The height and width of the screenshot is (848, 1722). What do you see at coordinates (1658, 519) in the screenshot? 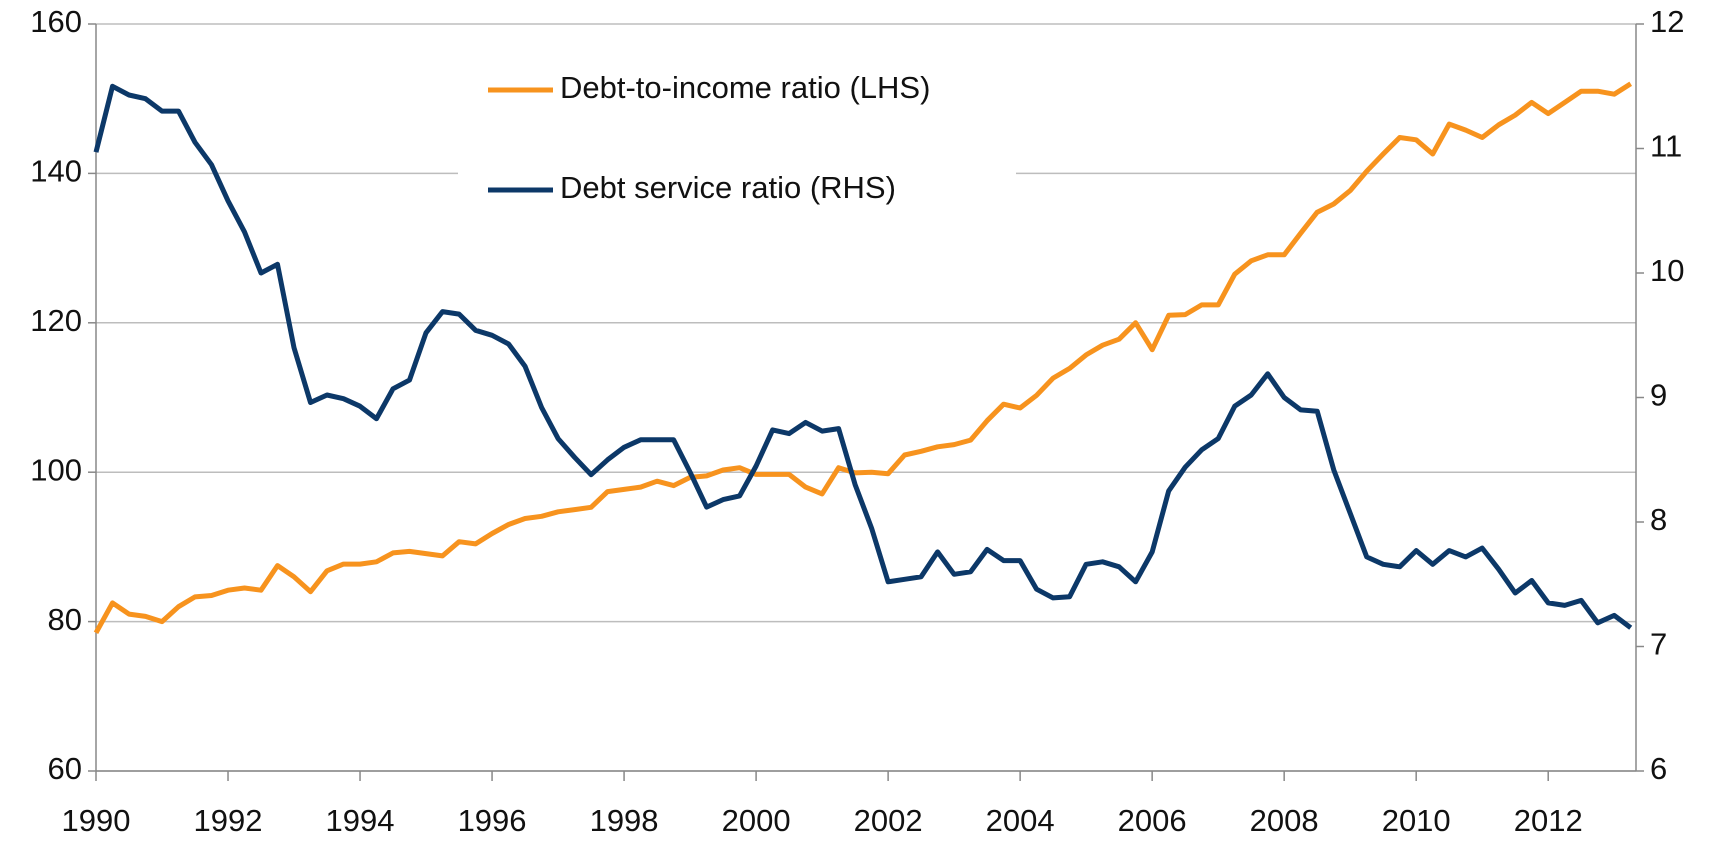
I see `y2-tick-label: 8` at bounding box center [1658, 519].